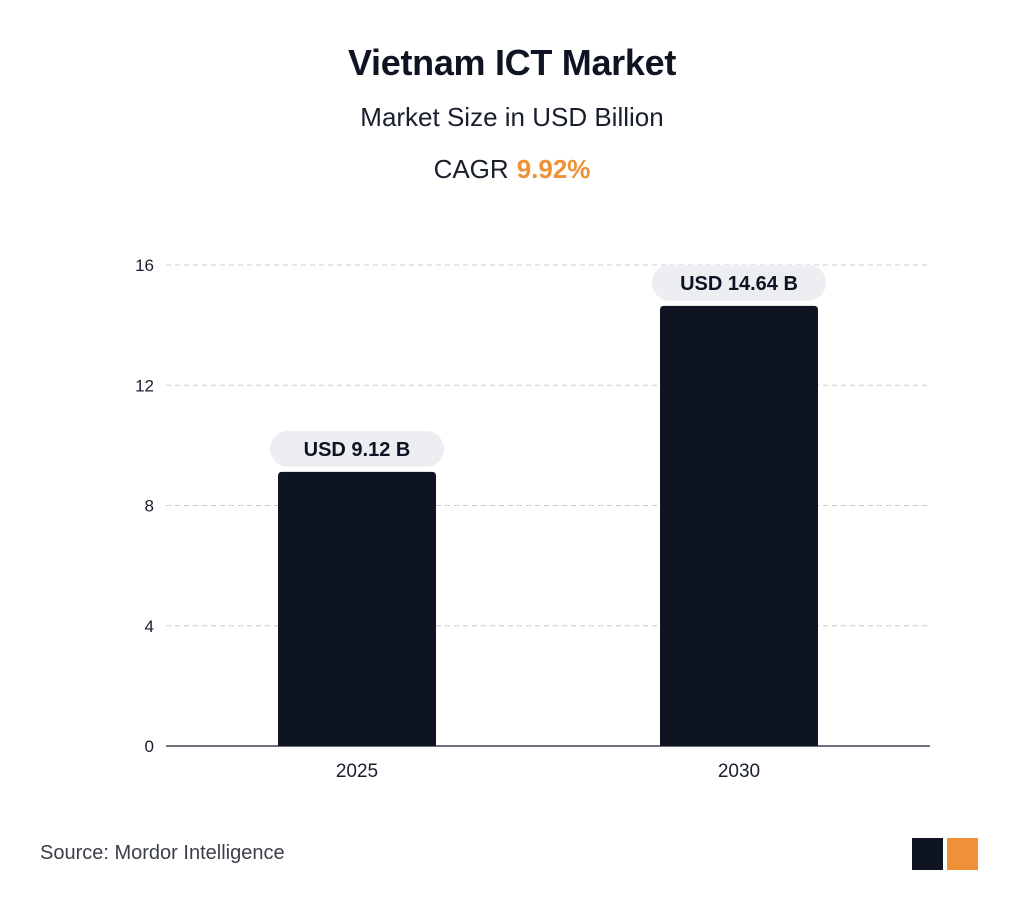 The image size is (1024, 915). What do you see at coordinates (512, 117) in the screenshot?
I see `chart-subtitle: Market Size in USD Billion` at bounding box center [512, 117].